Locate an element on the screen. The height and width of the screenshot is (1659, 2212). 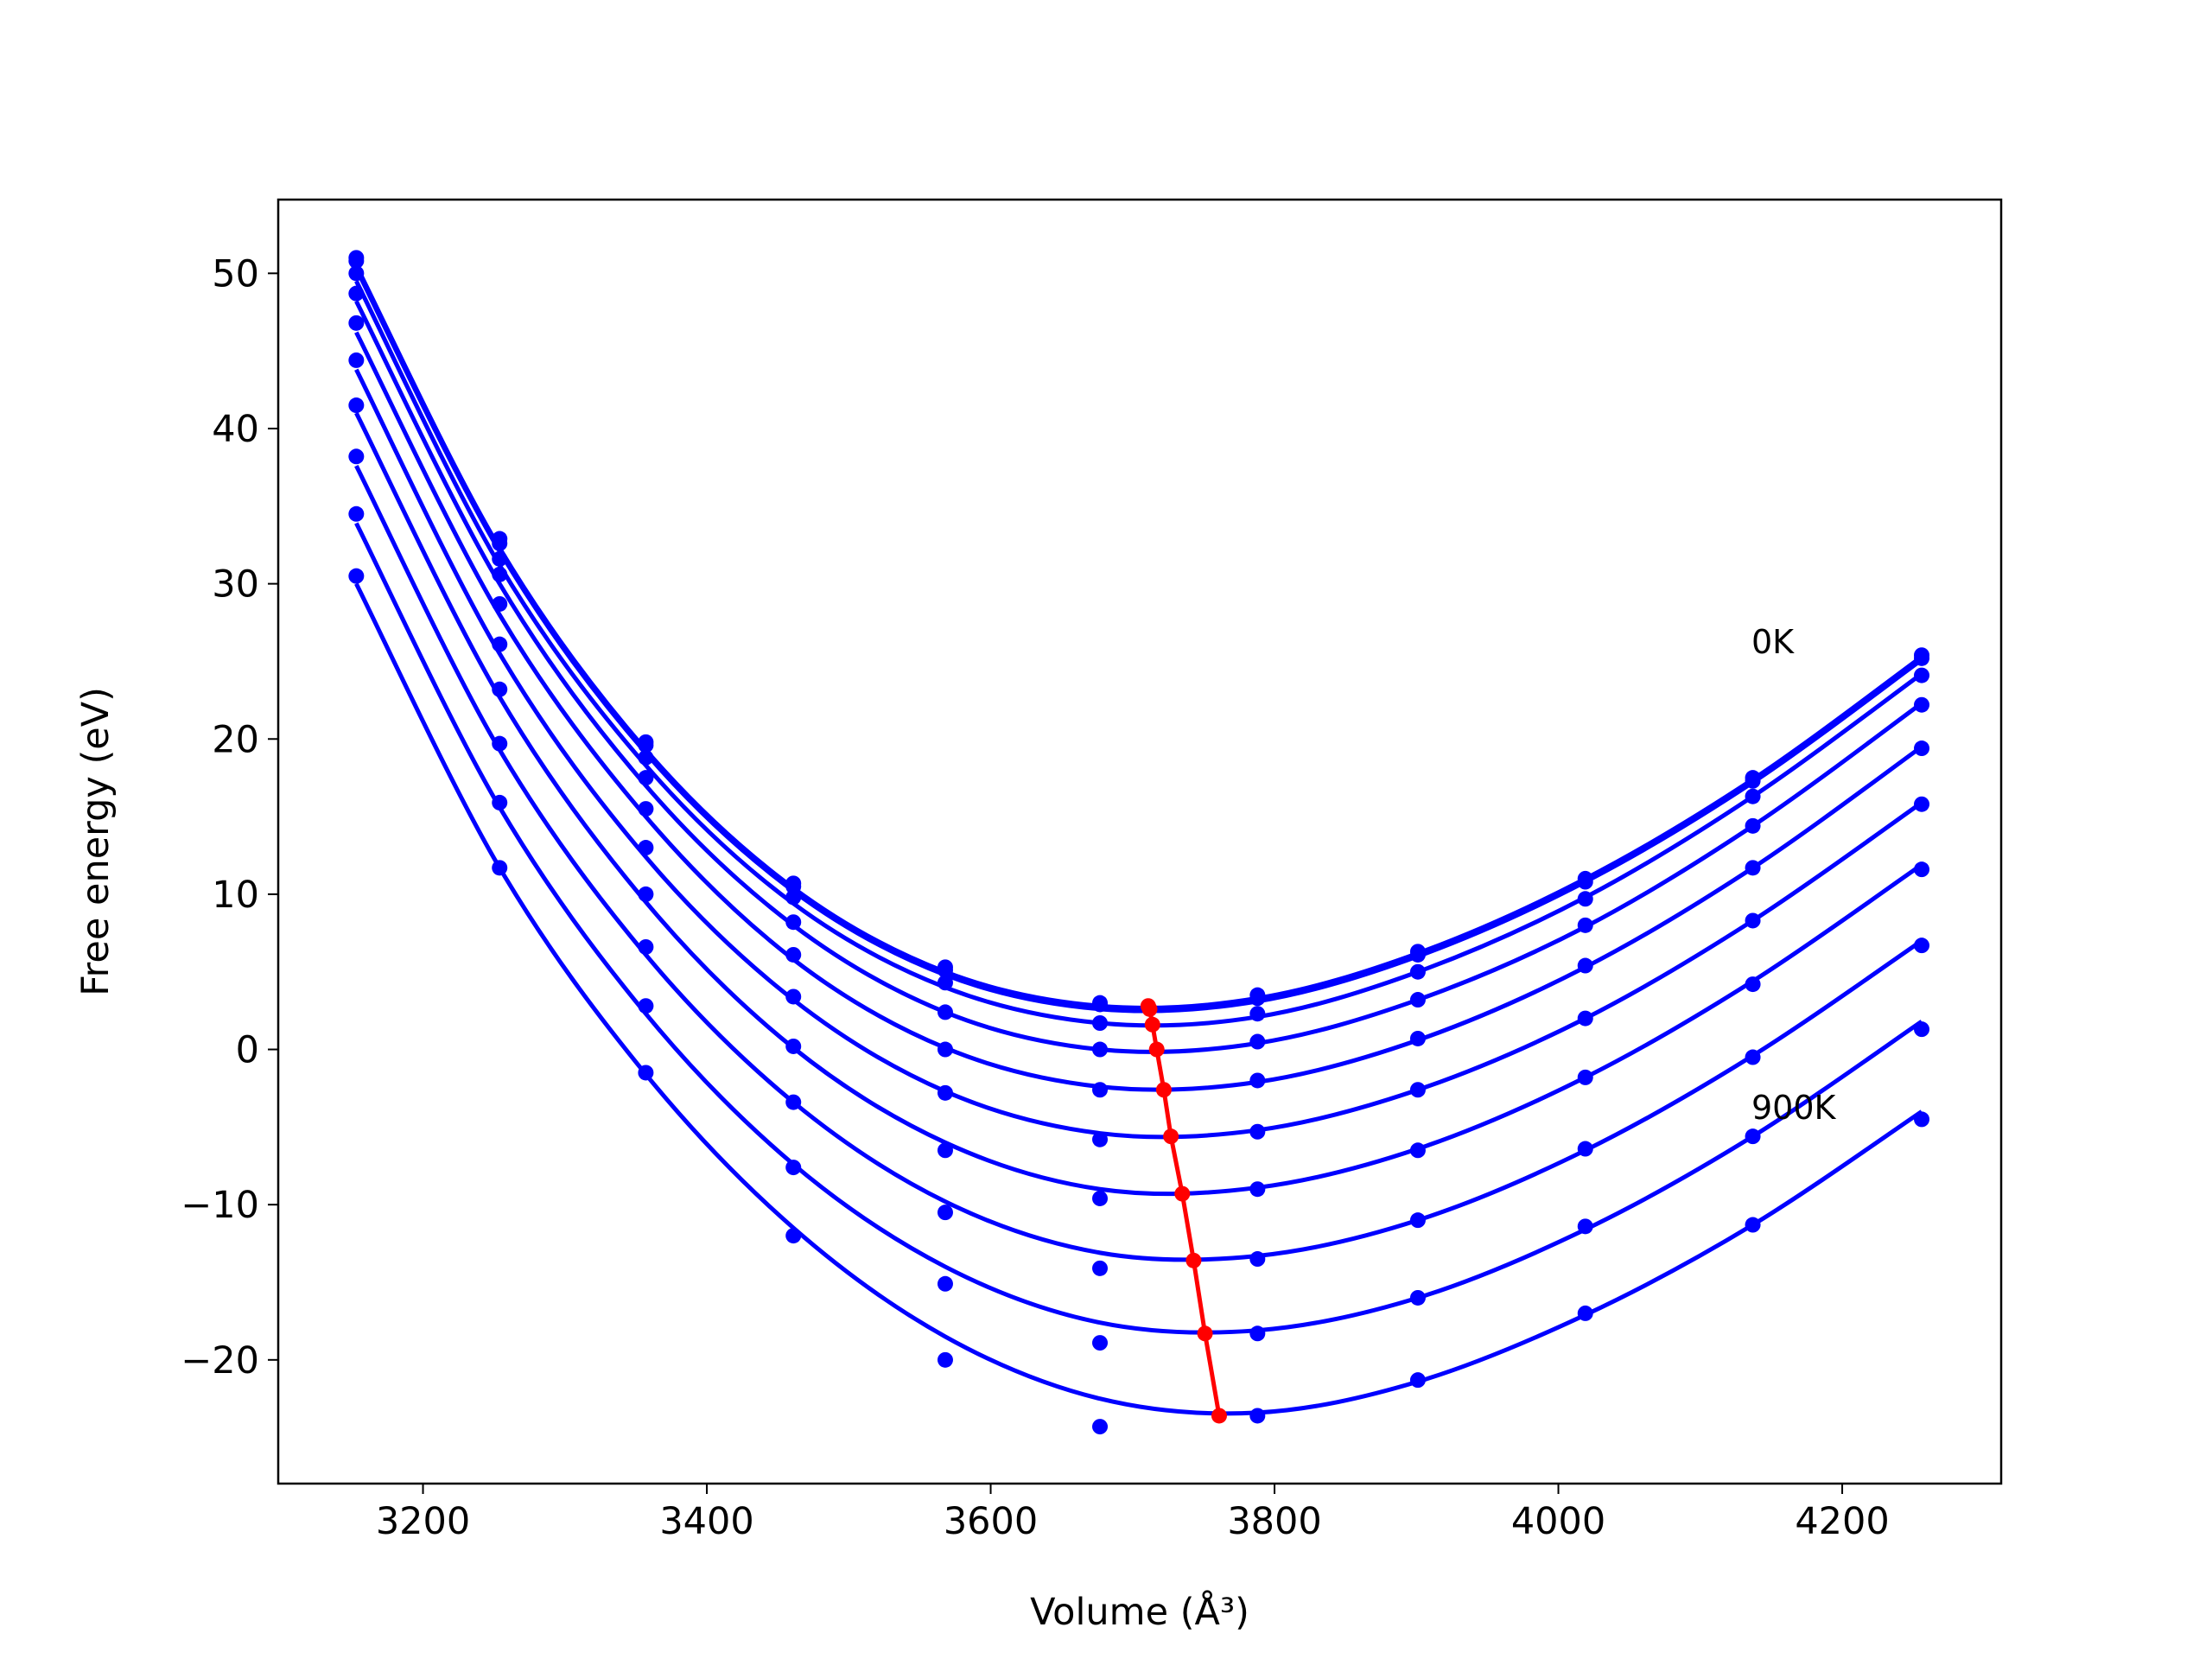
y-tick-label: −10 is located at coordinates (220, 1205).